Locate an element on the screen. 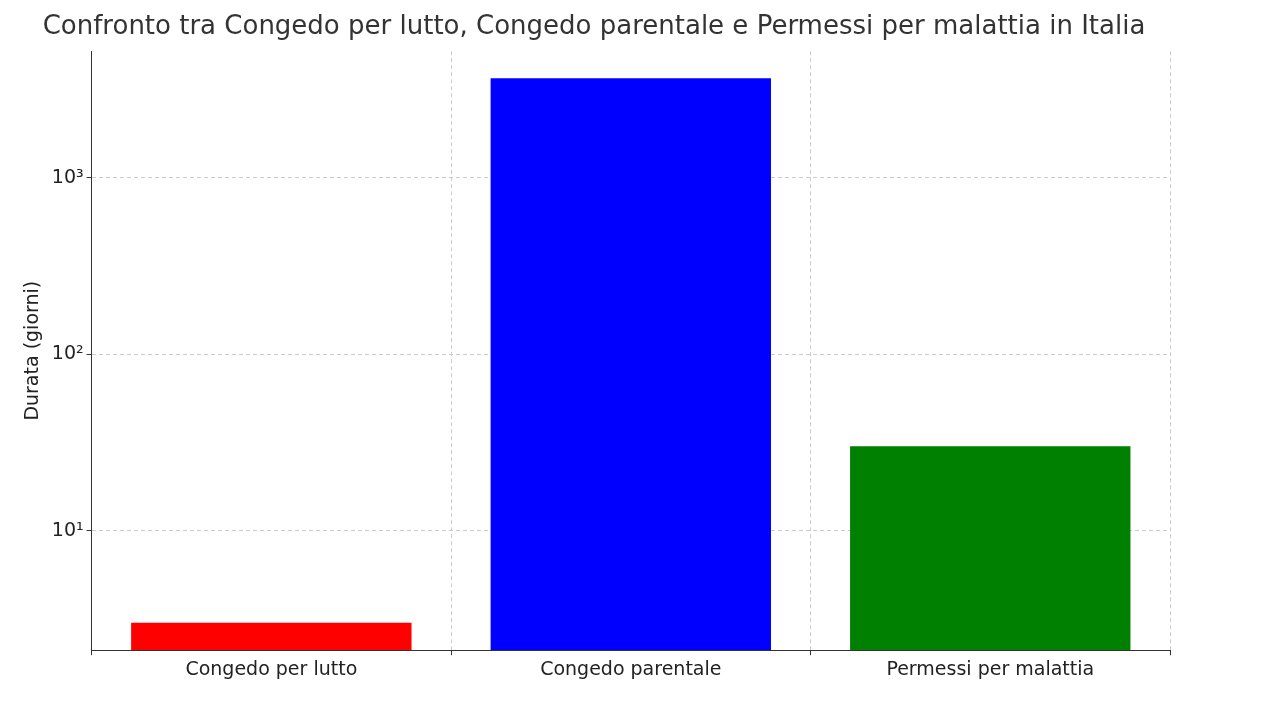 The height and width of the screenshot is (702, 1280). x-tick-label: Congedo parentale is located at coordinates (631, 667).